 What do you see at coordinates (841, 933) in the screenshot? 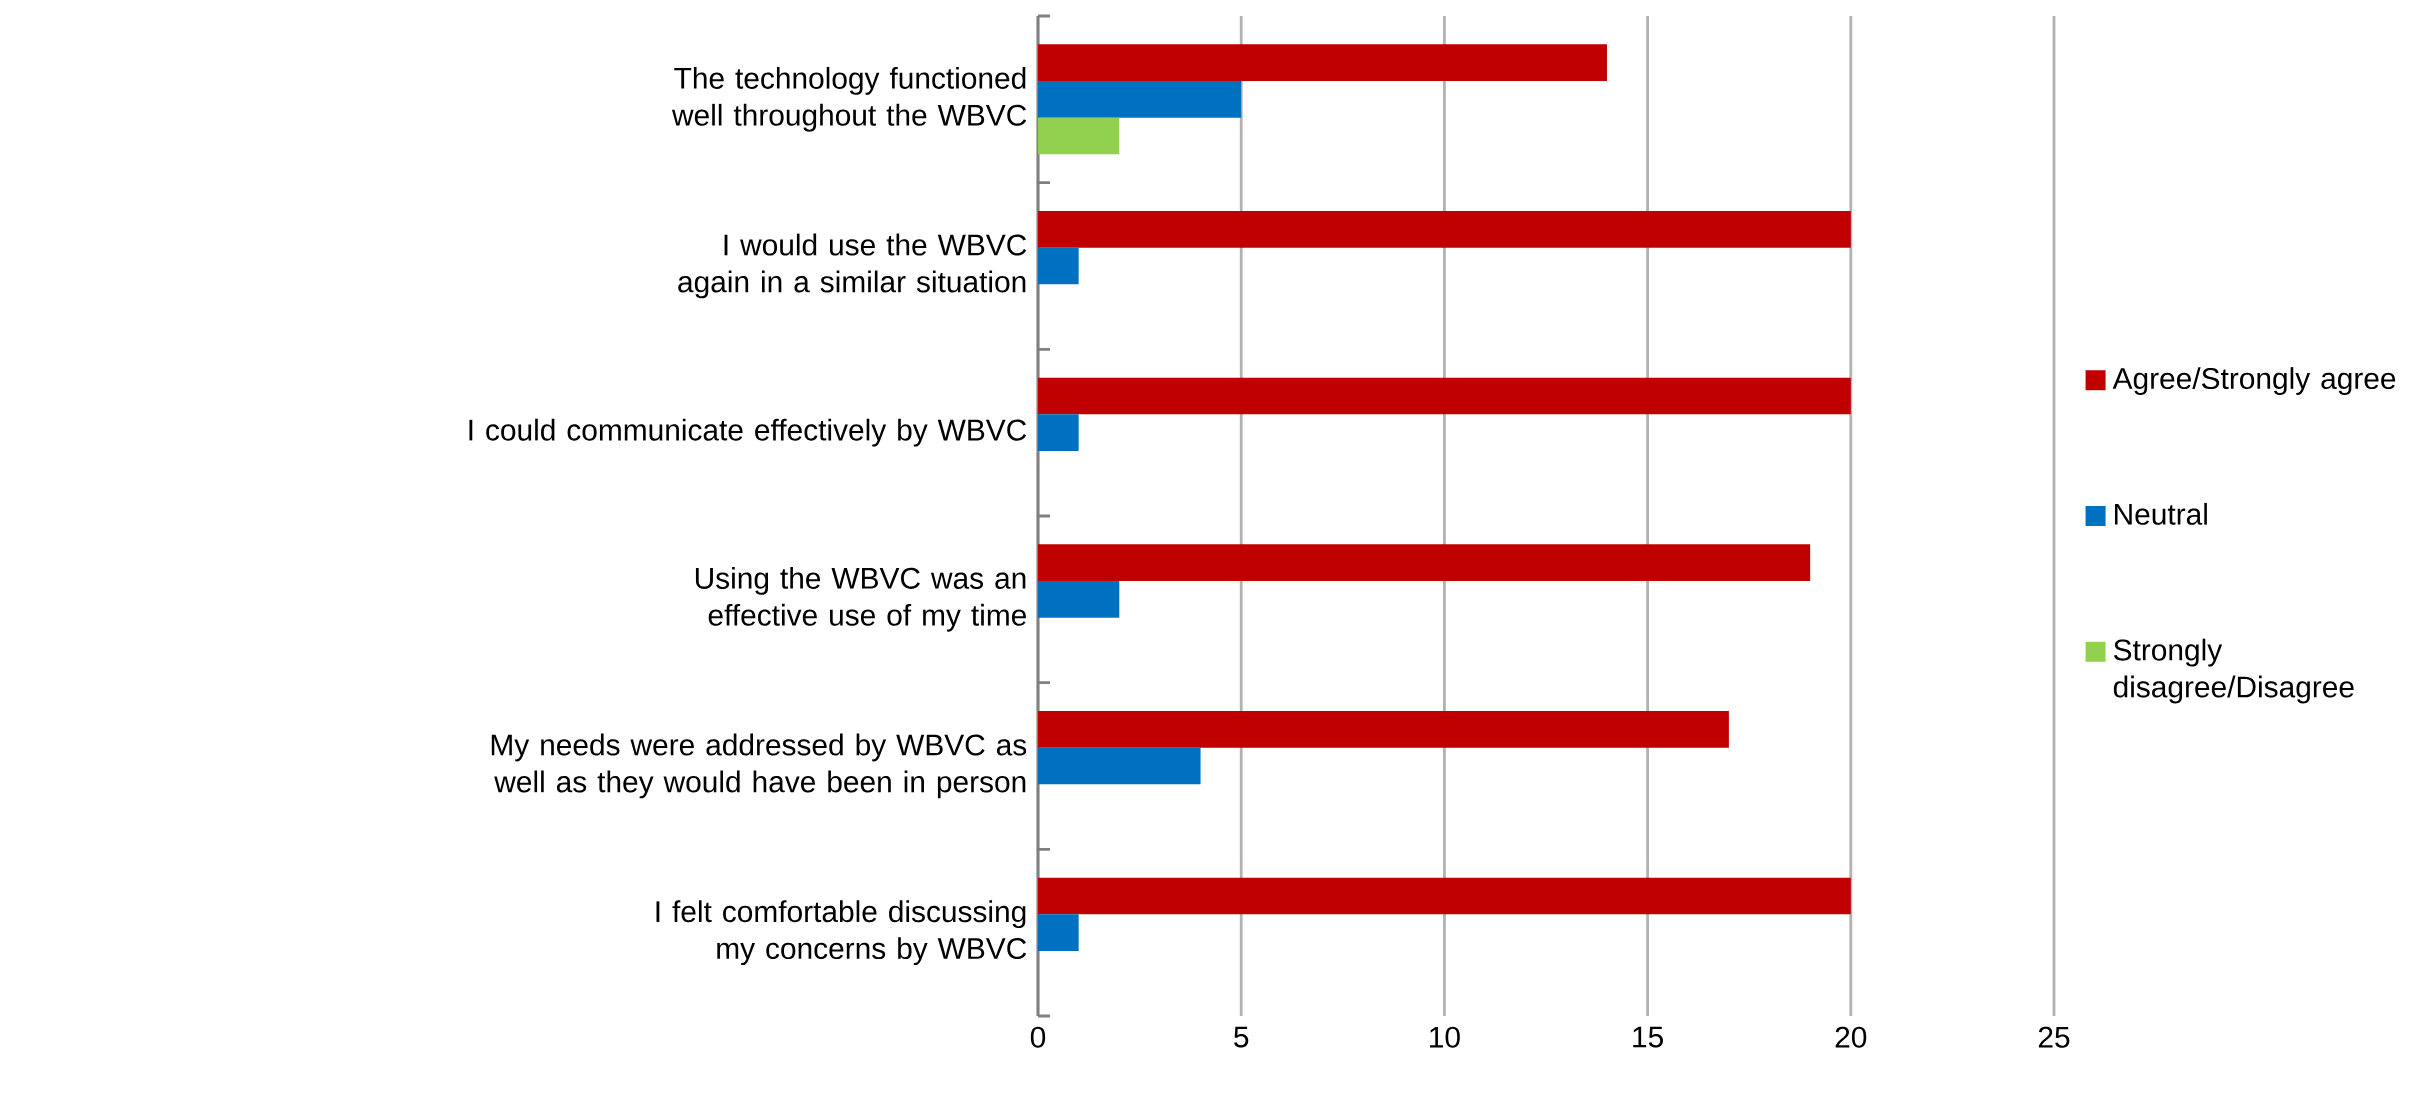
I see `y-tick-label: I felt comfortable discussing my concerns by WBVC` at bounding box center [841, 933].